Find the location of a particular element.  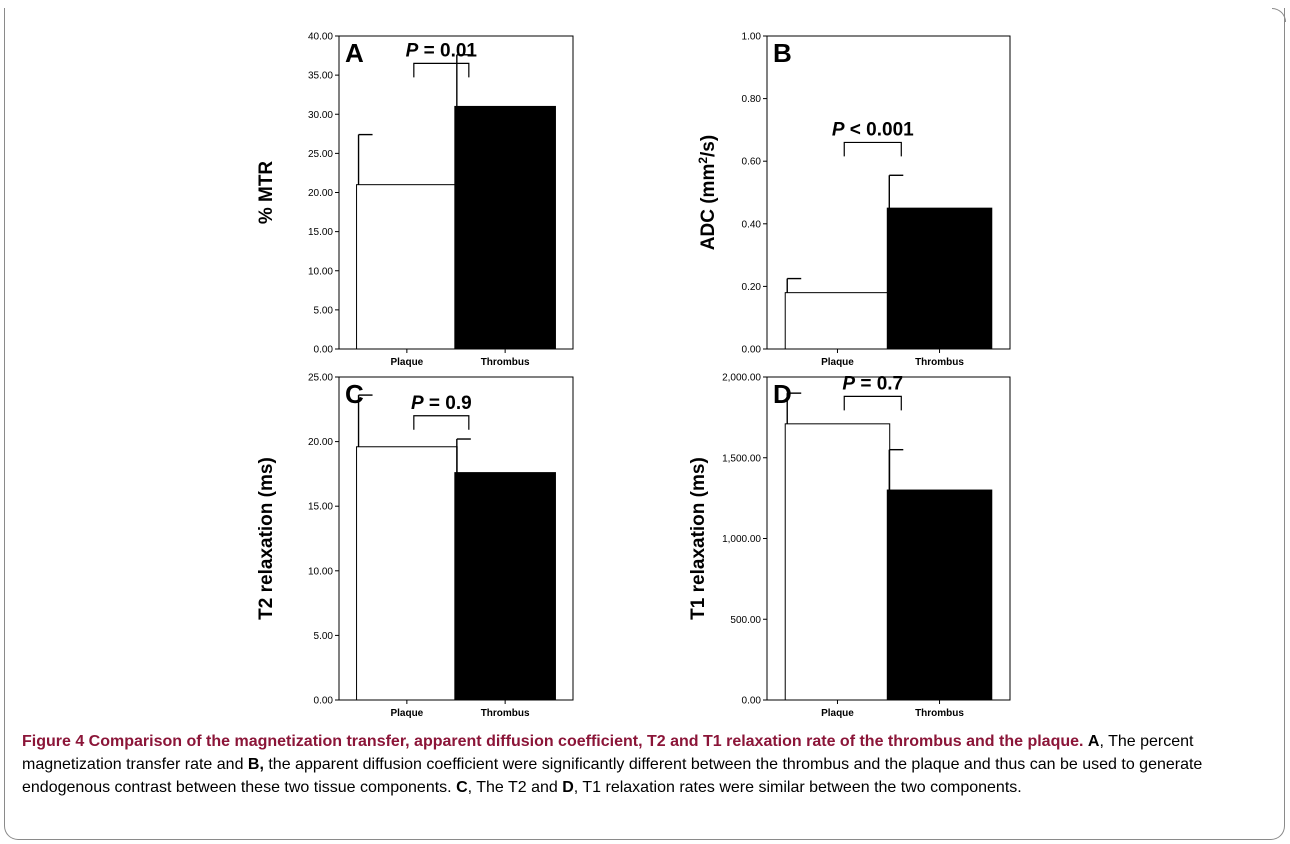

caption-segment: , The T2 and is located at coordinates (515, 787).